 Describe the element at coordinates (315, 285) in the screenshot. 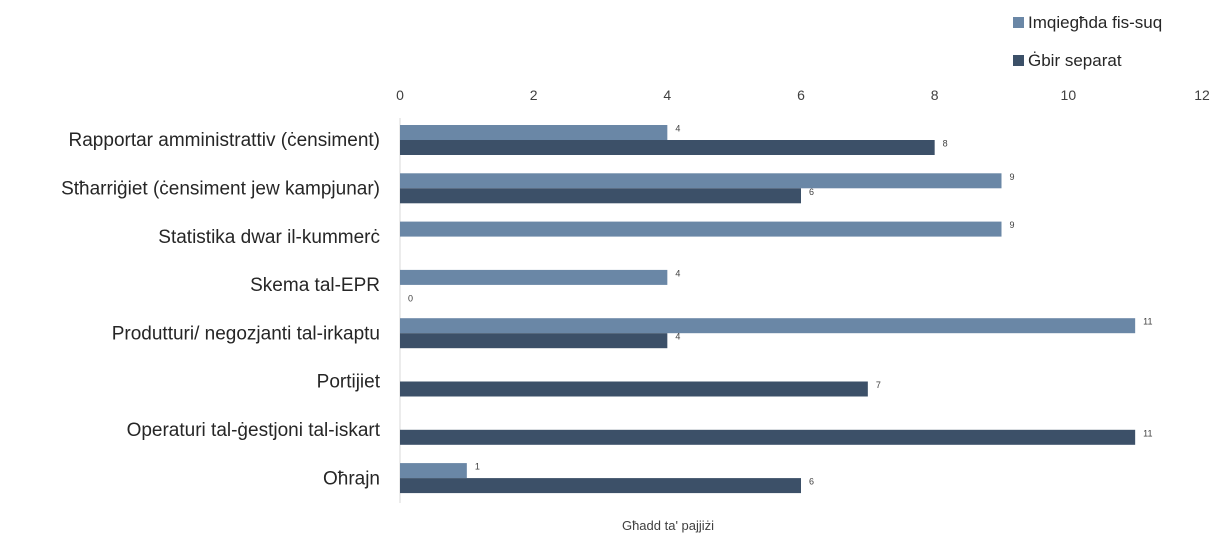

I see `category-label: Skema tal-EPR` at that location.